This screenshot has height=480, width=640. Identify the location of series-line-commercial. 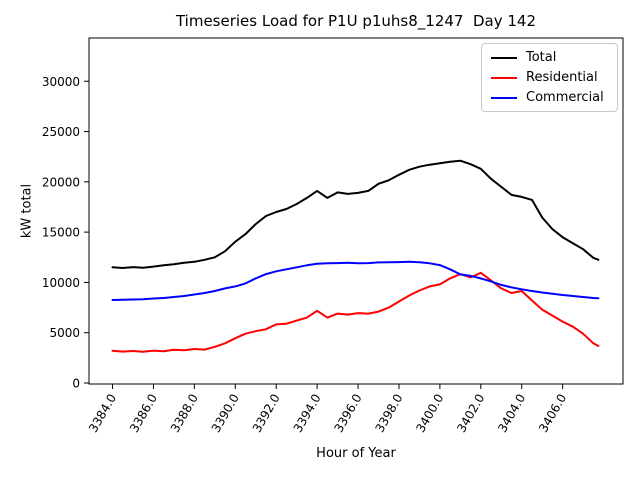
(355, 280).